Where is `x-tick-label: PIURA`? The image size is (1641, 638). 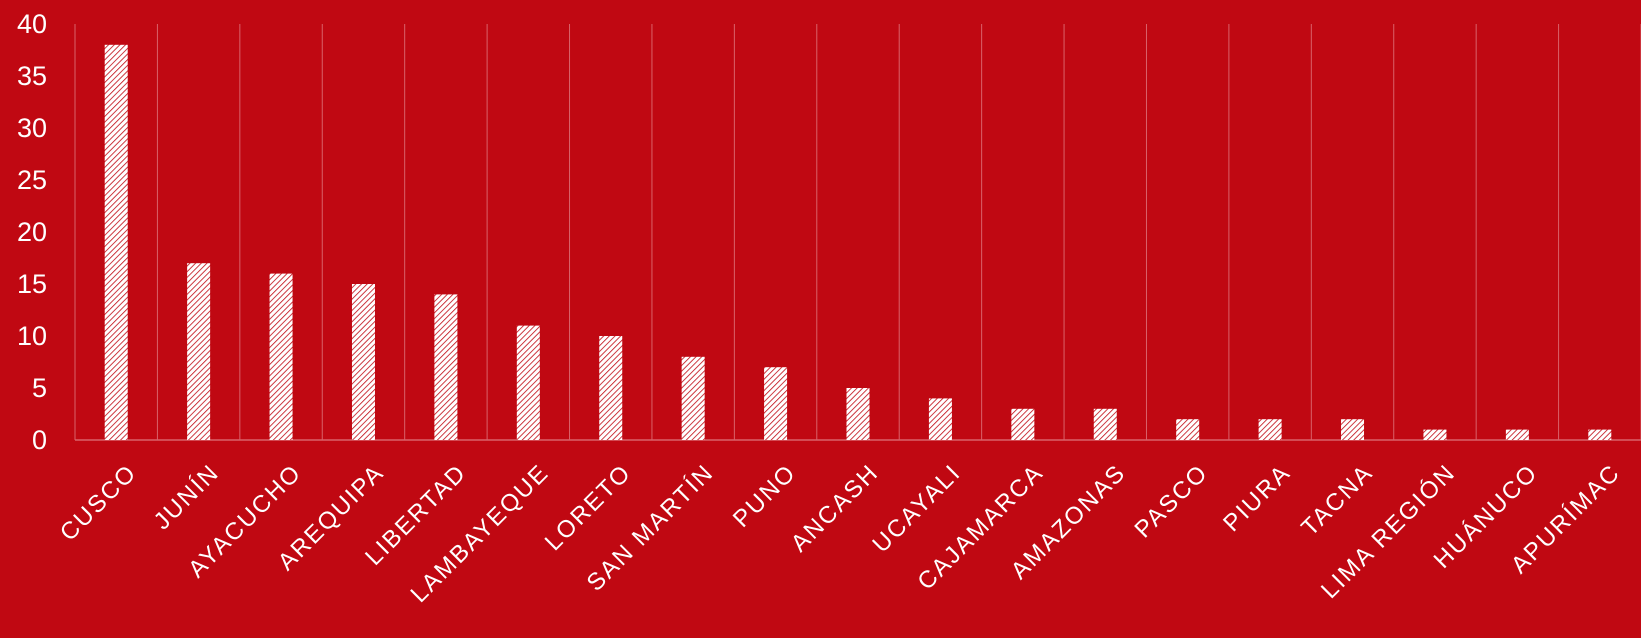
x-tick-label: PIURA is located at coordinates (1257, 498).